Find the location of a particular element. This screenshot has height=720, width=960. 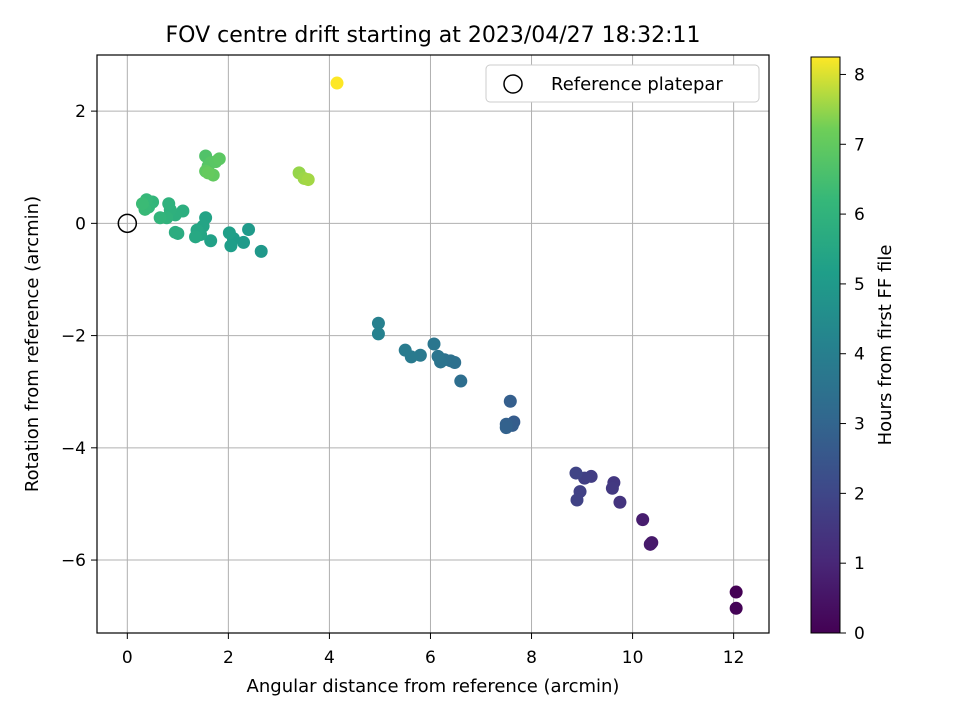

y-tick-label: −6 is located at coordinates (73, 561).